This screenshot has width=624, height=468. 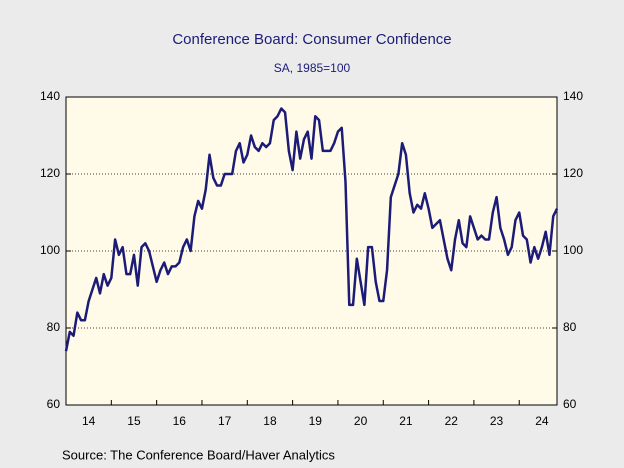 What do you see at coordinates (134, 421) in the screenshot?
I see `x-tick-label: 15` at bounding box center [134, 421].